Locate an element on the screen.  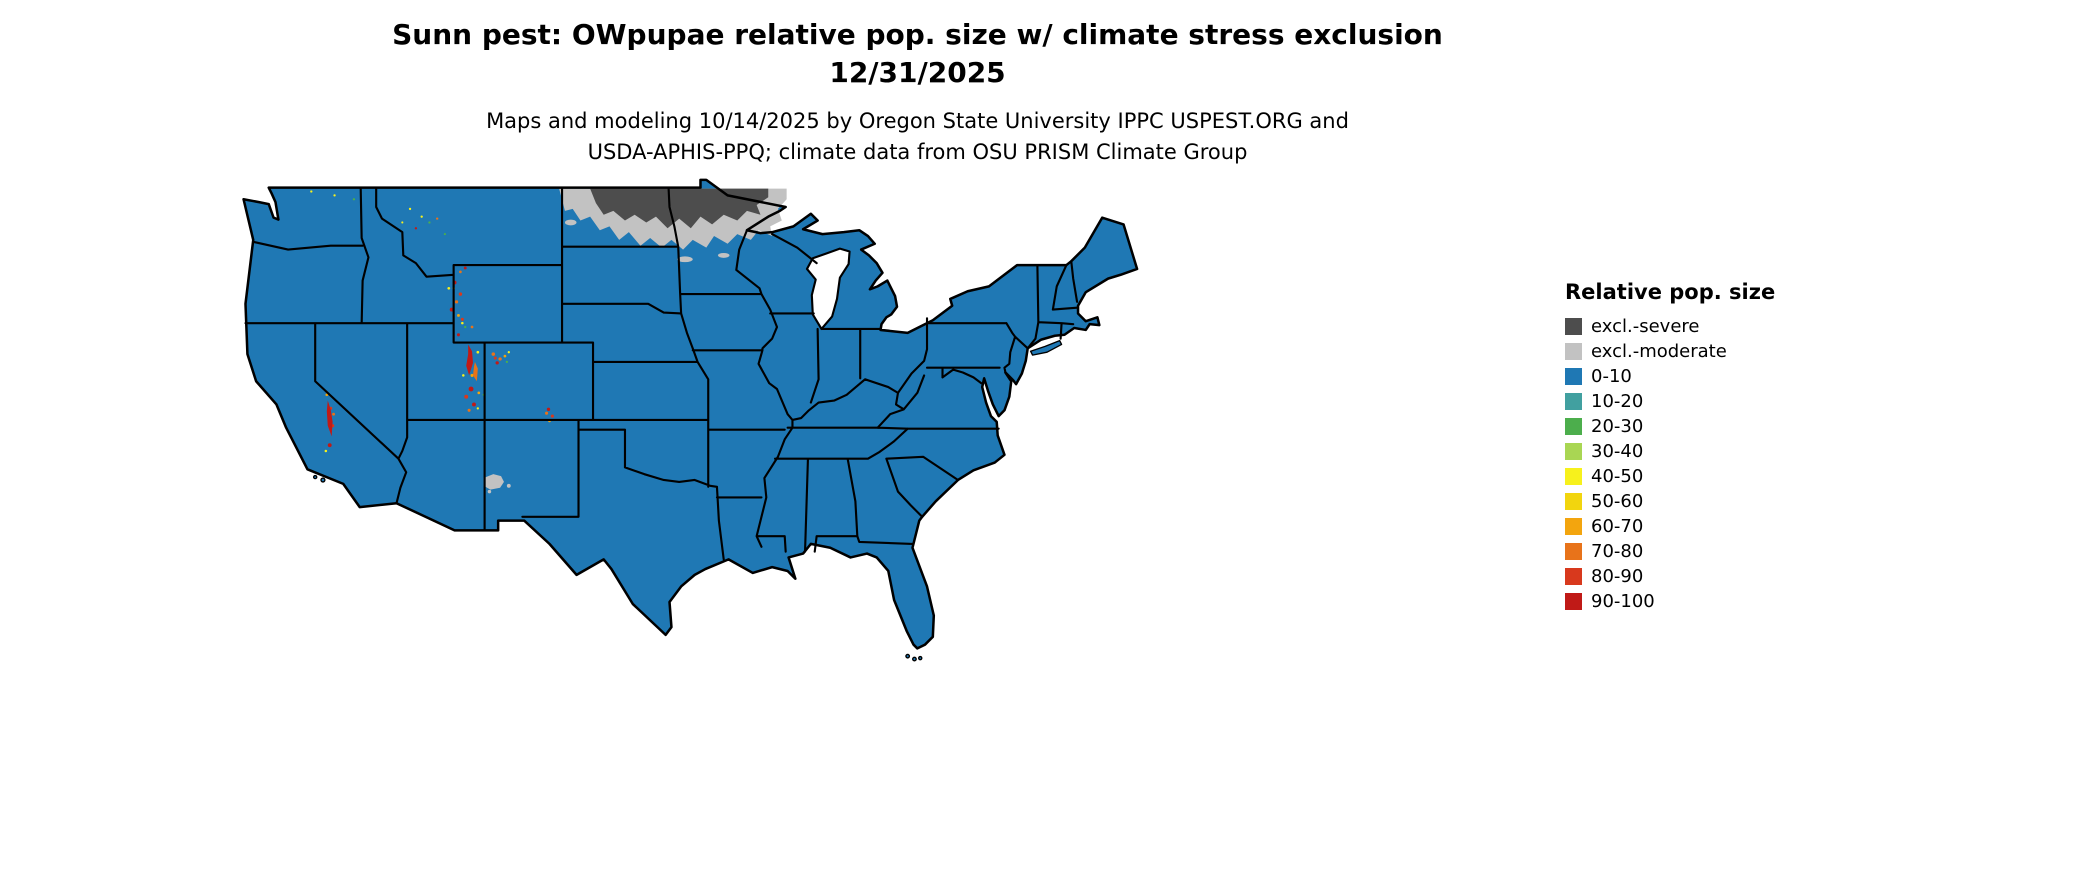
legend-label: 40-50 is located at coordinates (1617, 476).